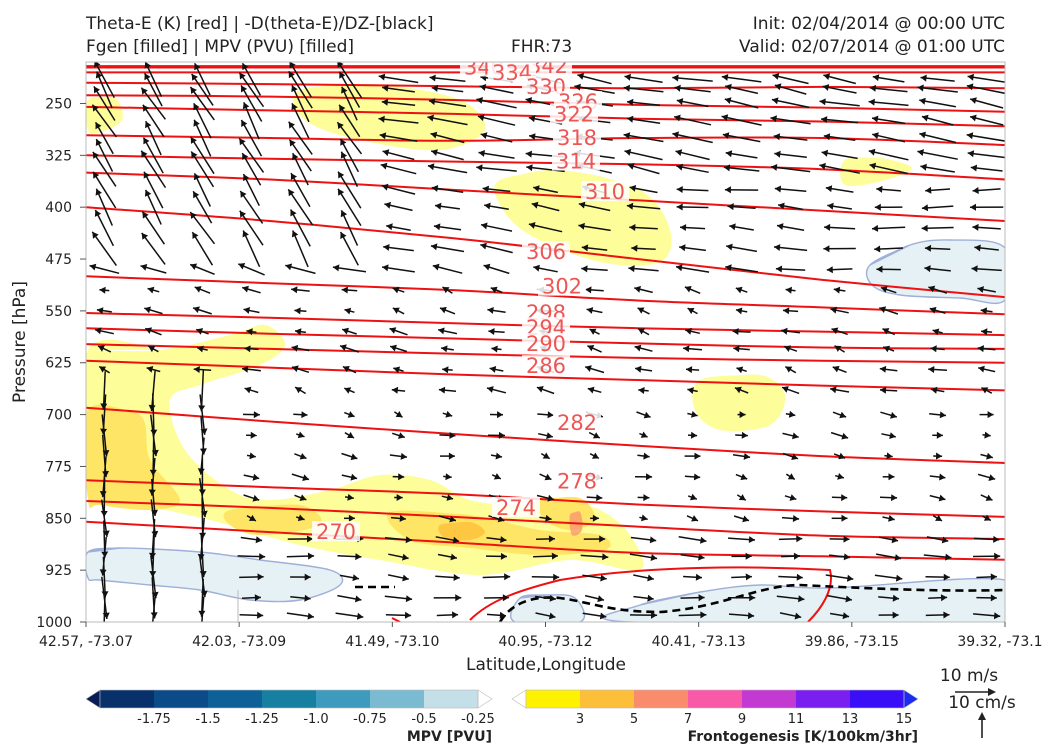 Image resolution: width=1050 pixels, height=750 pixels. Describe the element at coordinates (742, 719) in the screenshot. I see `colorbar-tick-label: 9` at that location.